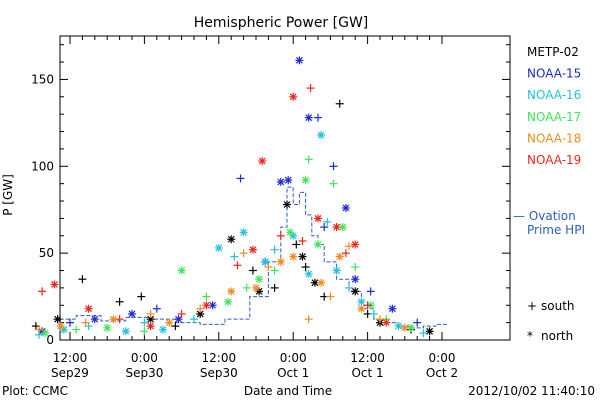 The image size is (600, 400). What do you see at coordinates (8, 195) in the screenshot?
I see `y-axis-label: P [GW]` at bounding box center [8, 195].